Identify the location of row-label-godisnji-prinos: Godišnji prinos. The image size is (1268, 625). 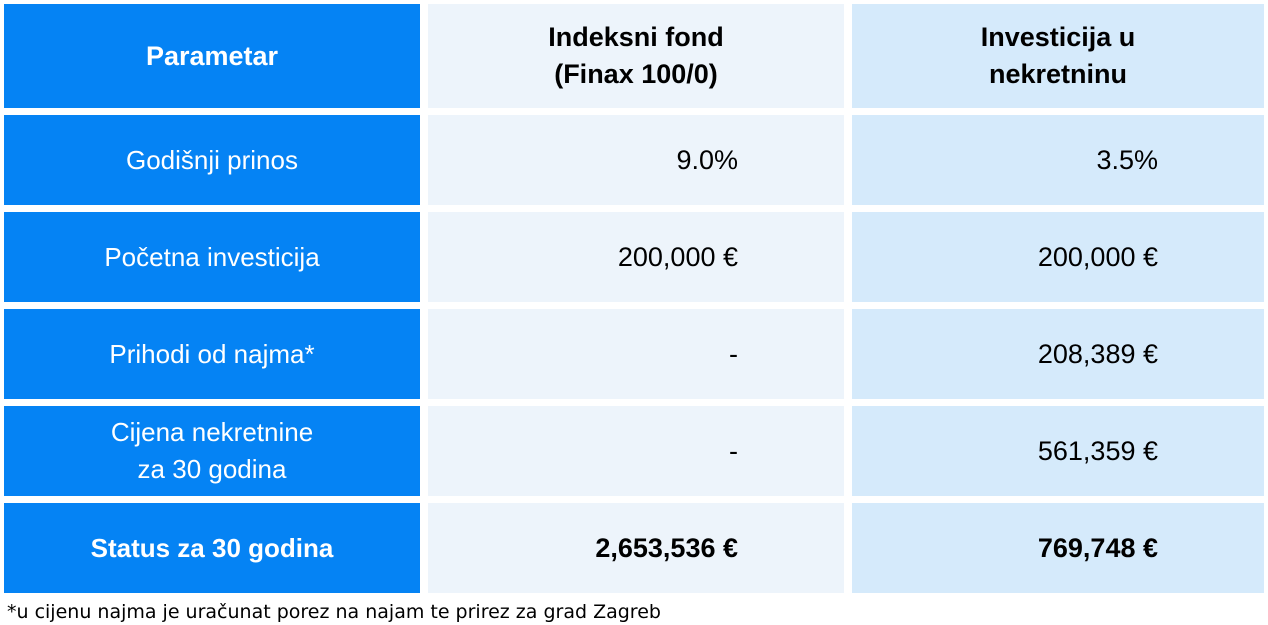
(212, 160).